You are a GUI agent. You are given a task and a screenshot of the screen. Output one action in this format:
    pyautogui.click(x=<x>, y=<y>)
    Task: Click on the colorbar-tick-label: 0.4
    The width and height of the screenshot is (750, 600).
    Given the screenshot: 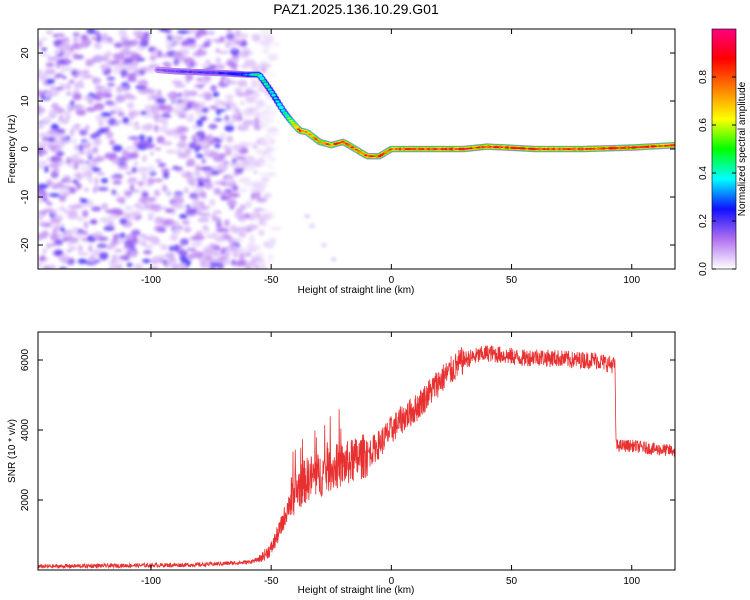 What is the action you would take?
    pyautogui.click(x=703, y=173)
    